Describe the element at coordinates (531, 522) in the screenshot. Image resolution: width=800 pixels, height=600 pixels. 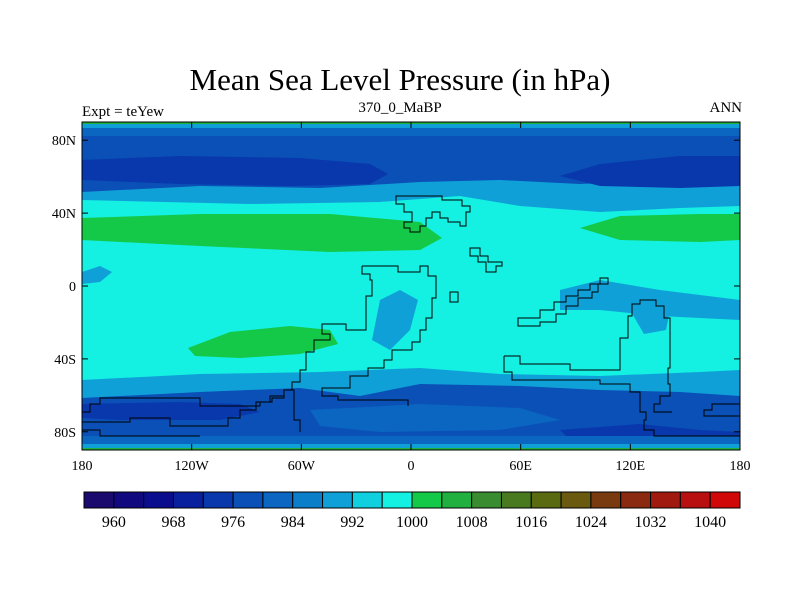
I see `colorbar-label: 1016` at that location.